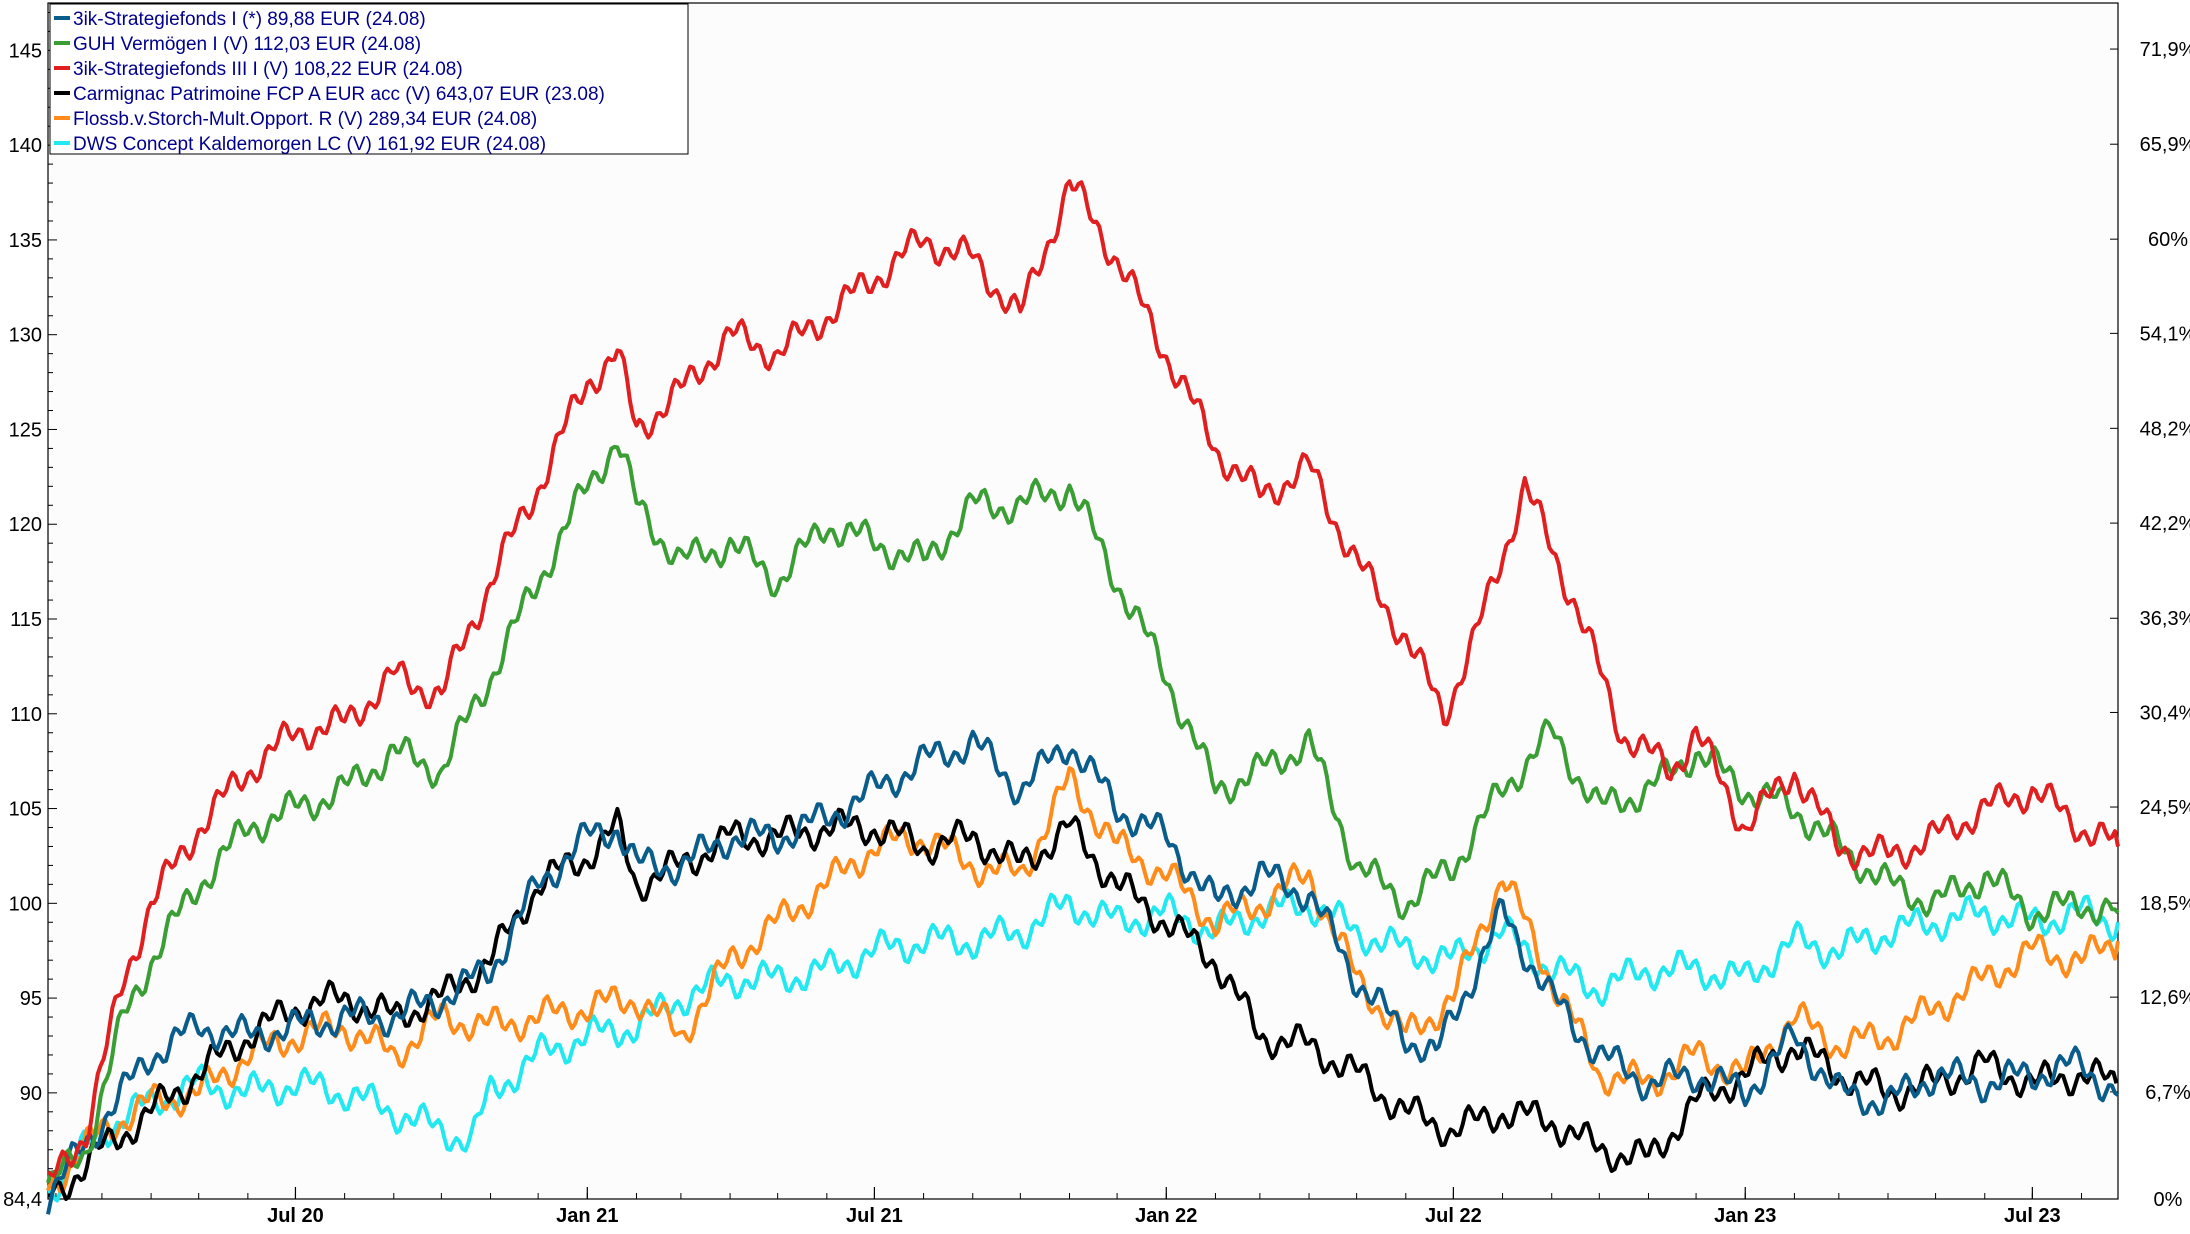  What do you see at coordinates (26, 715) in the screenshot?
I see `y-left-tick-label: 110` at bounding box center [26, 715].